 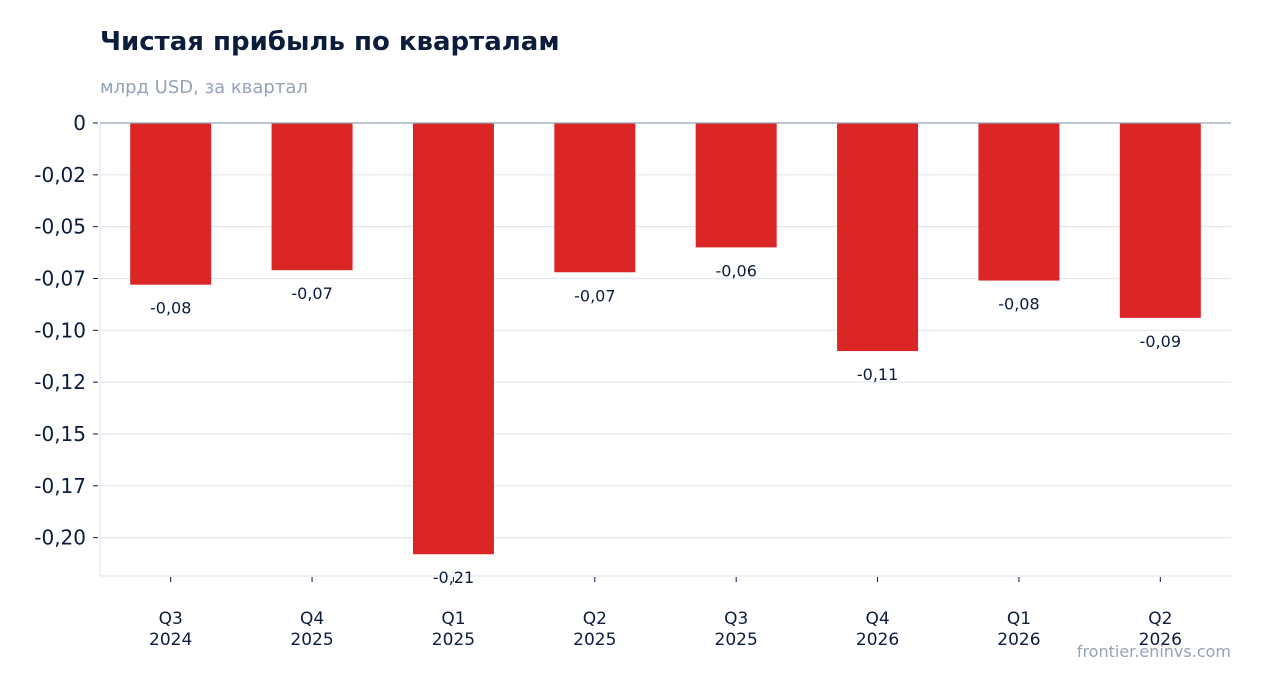 I want to click on bar-data-label: -0,09, so click(x=1160, y=341).